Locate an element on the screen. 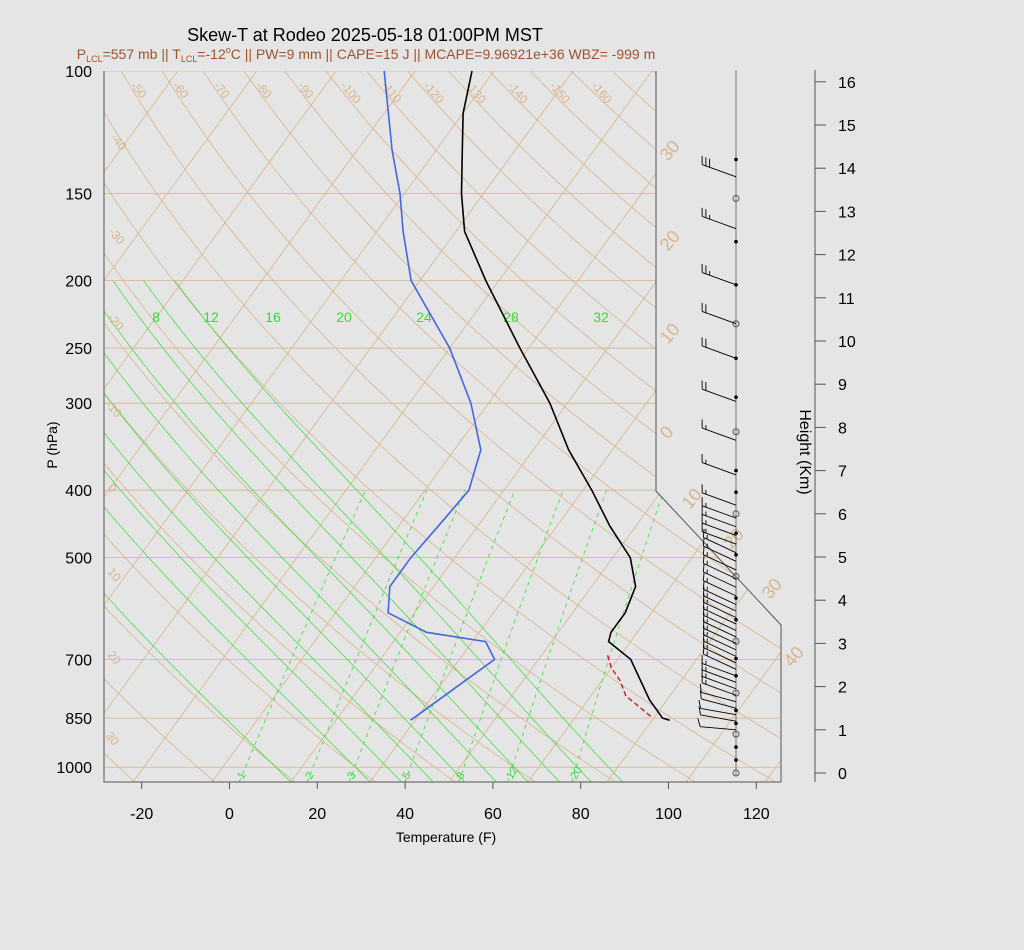 This screenshot has height=950, width=1024. isotherm-label: -150 is located at coordinates (560, 93).